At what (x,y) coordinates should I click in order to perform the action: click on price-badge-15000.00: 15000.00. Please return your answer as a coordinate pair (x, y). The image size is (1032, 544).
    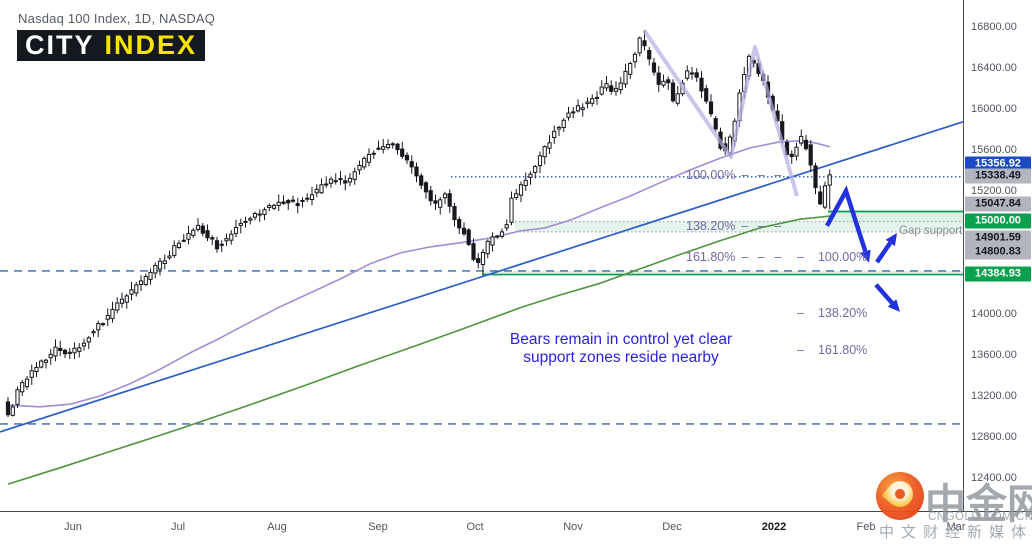
    Looking at the image, I should click on (998, 221).